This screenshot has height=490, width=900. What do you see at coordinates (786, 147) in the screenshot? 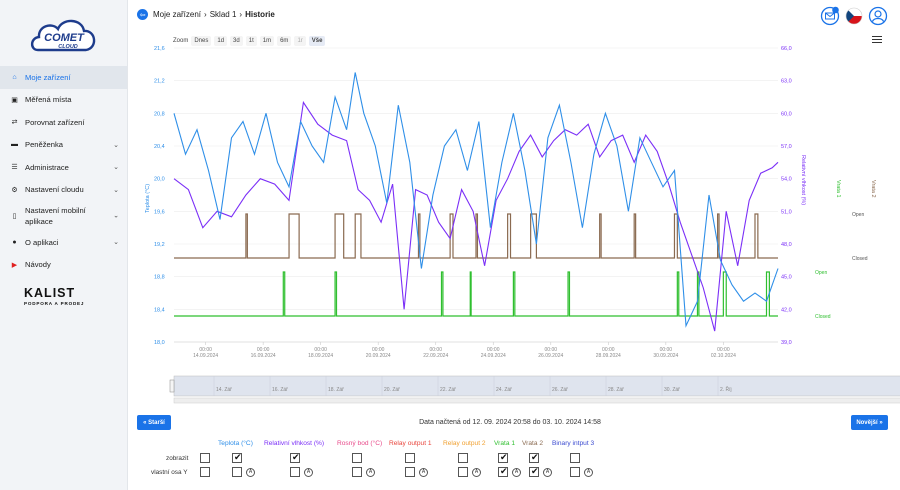
I see `y-right-tick-label: 57,0` at bounding box center [786, 147].